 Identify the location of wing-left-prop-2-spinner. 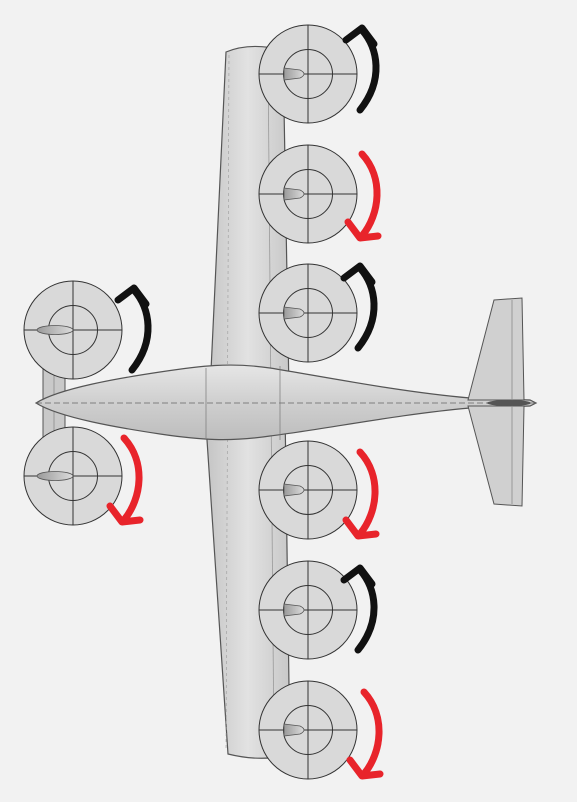
(294, 194).